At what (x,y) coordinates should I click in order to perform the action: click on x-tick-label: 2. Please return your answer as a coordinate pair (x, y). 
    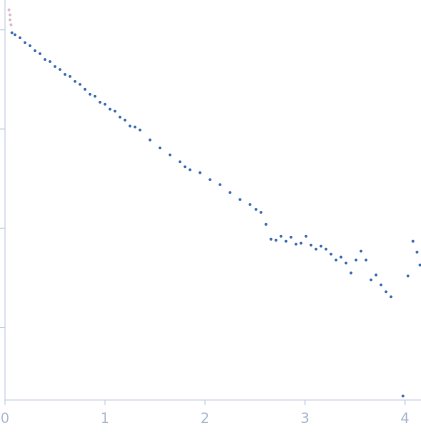
    Looking at the image, I should click on (205, 419).